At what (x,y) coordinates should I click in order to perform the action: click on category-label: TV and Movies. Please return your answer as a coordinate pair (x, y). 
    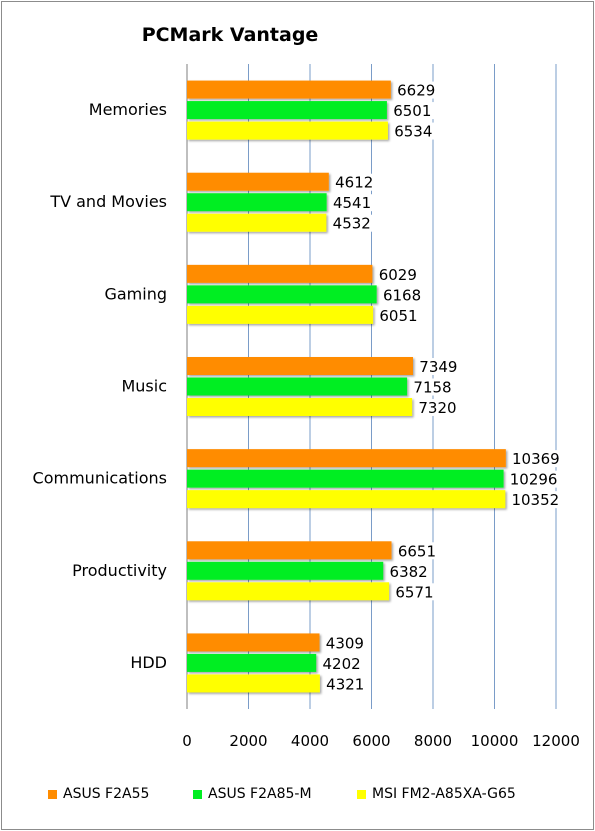
    Looking at the image, I should click on (108, 201).